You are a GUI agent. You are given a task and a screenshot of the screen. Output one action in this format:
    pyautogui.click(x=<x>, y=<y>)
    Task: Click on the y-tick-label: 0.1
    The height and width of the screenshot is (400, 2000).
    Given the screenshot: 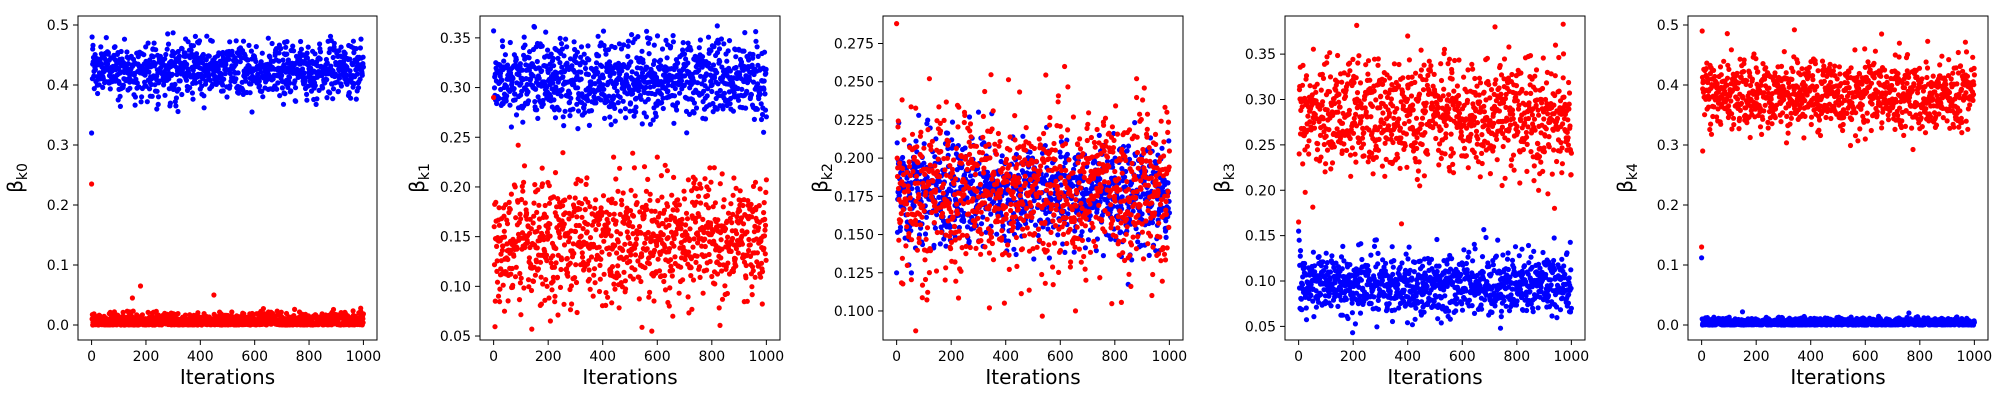 What is the action you would take?
    pyautogui.click(x=58, y=266)
    